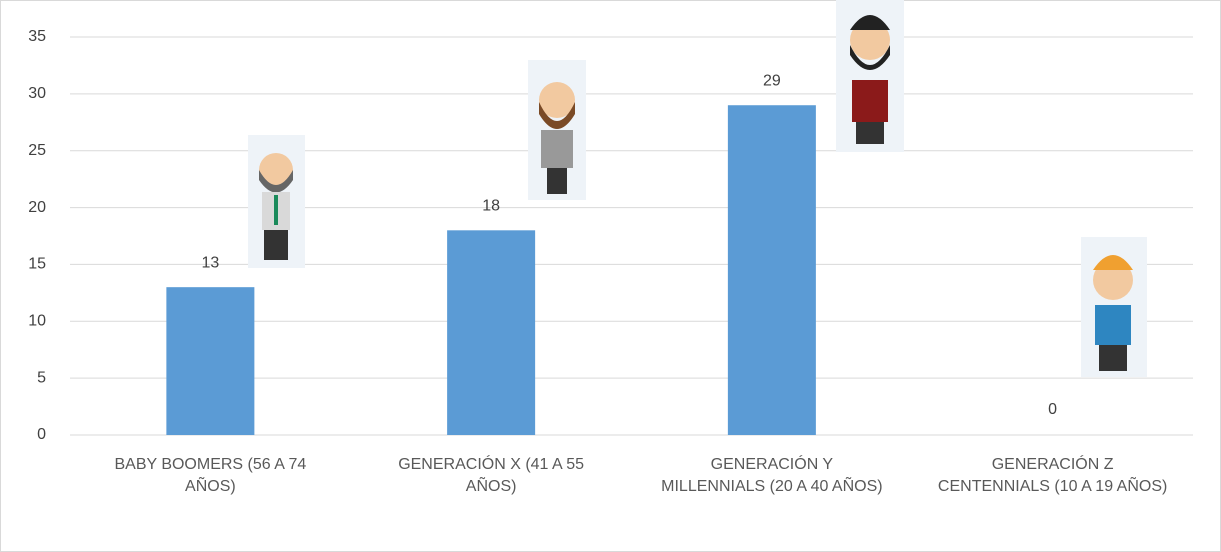  What do you see at coordinates (1052, 475) in the screenshot?
I see `x-tick-label: GENERACIÓN Z CENTENNIALS (10 A 19 AÑOS)` at bounding box center [1052, 475].